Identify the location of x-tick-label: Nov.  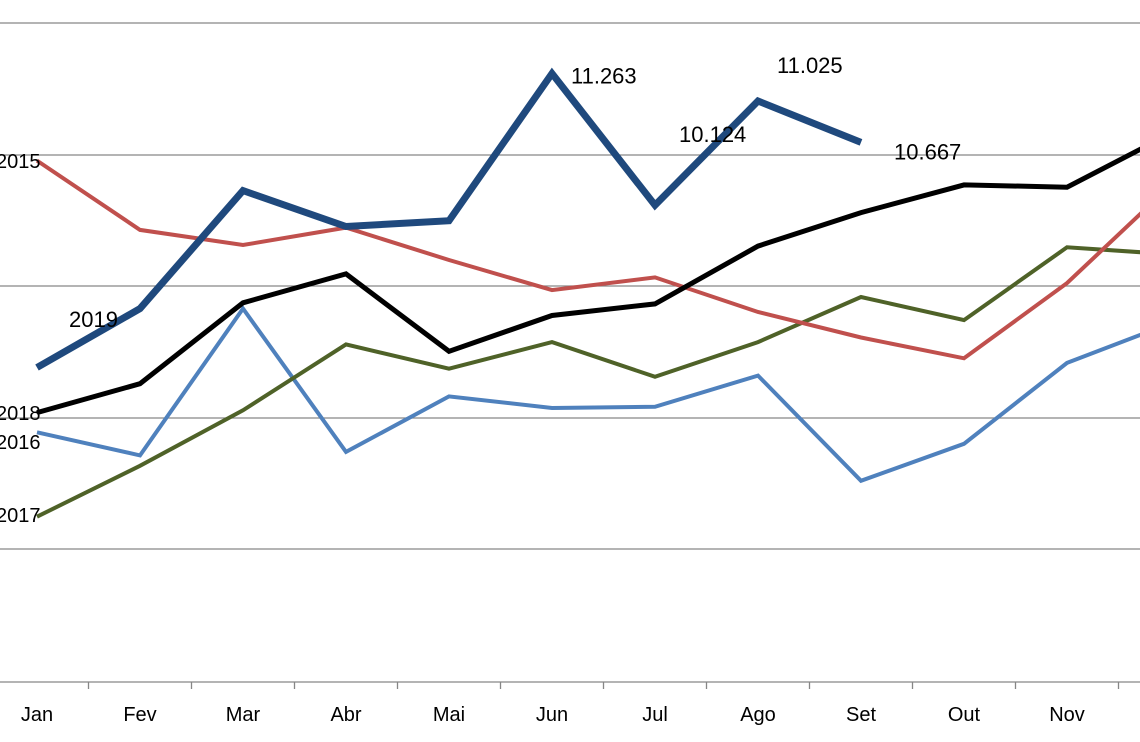
(1067, 715).